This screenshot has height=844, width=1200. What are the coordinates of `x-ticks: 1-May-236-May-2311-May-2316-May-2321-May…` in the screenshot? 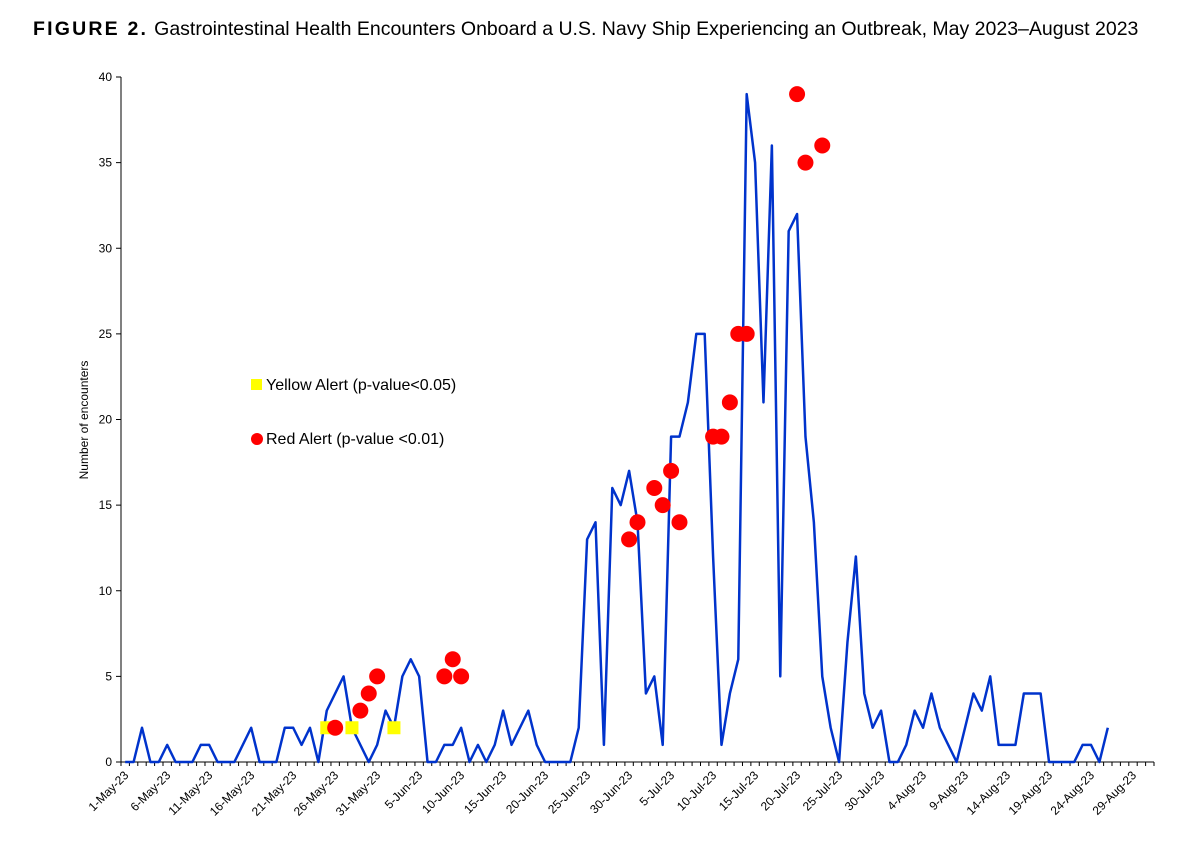 It's located at (620, 790).